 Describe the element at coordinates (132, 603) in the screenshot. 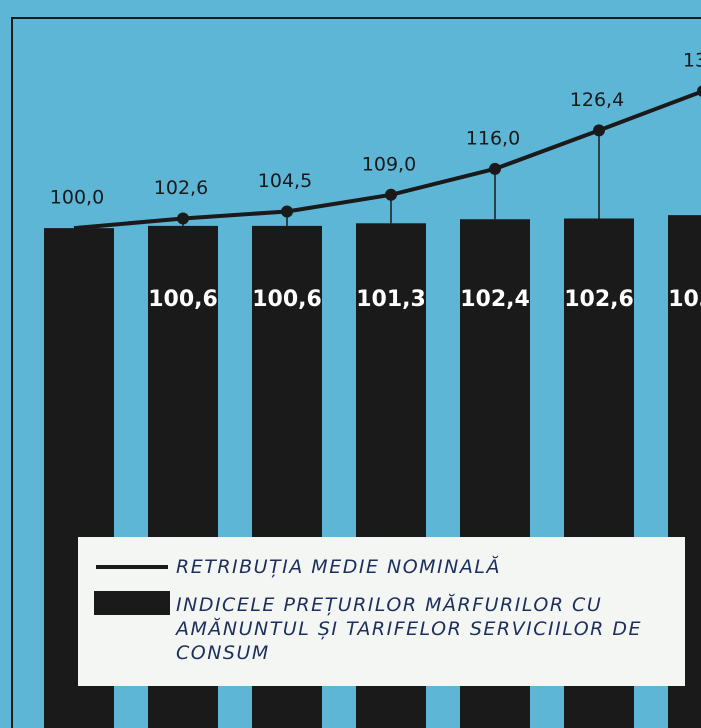

I see `legend-bar-swatch` at that location.